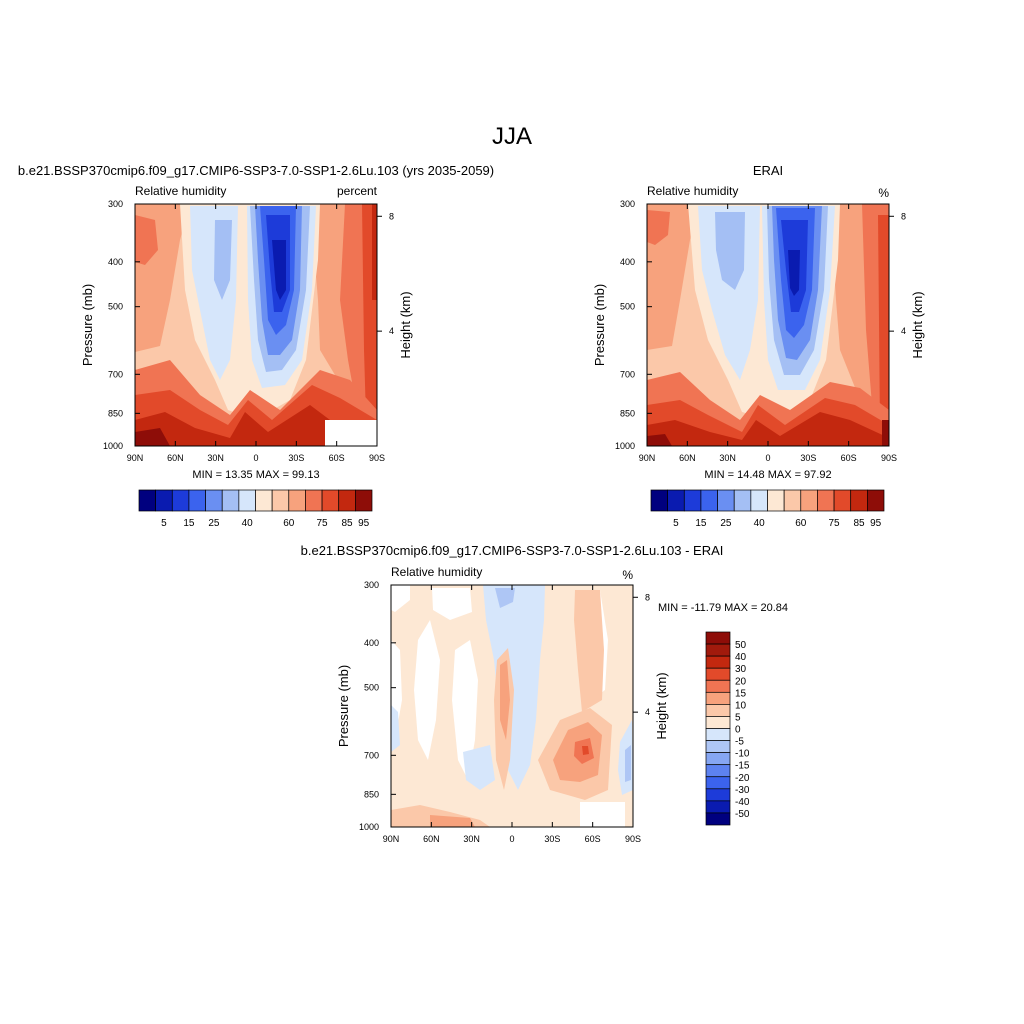 The height and width of the screenshot is (1024, 1024). I want to click on y-tick-label: 1000, so click(113, 446).